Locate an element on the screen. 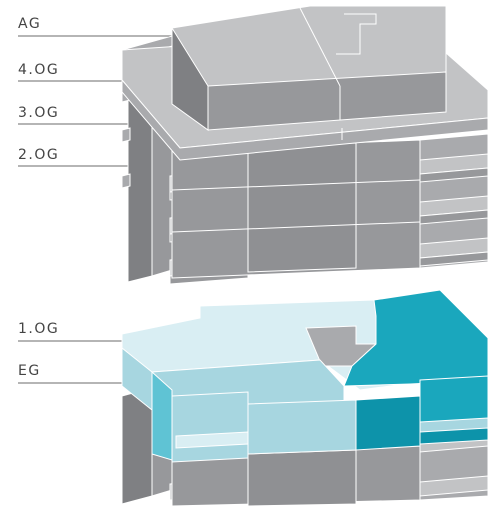 Image resolution: width=488 pixels, height=506 pixels. floor-label-2og: 2.OG is located at coordinates (39, 155).